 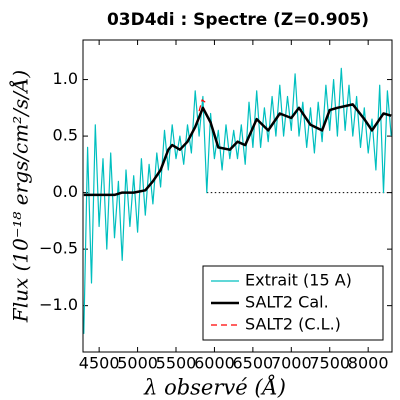 I want to click on y-axis-label: Flux (10⁻¹⁸ ergs/cm²/s/Å), so click(x=20, y=196).